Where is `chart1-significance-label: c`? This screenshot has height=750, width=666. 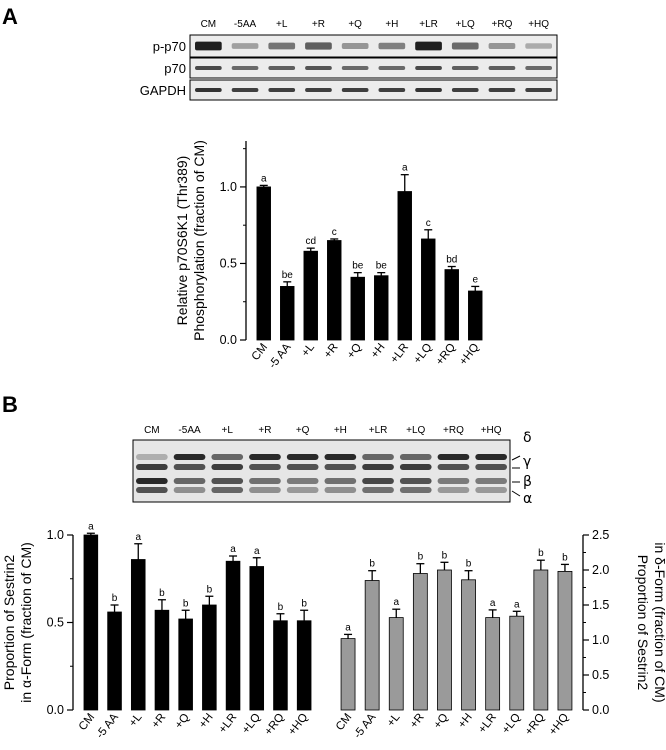 chart1-significance-label: c is located at coordinates (428, 223).